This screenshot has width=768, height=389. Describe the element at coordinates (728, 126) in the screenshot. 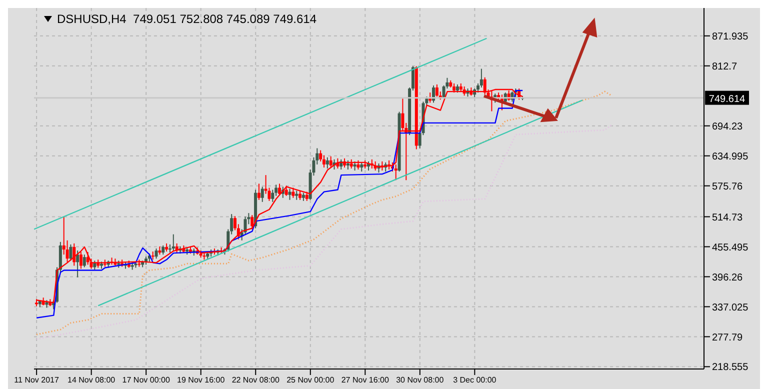

I see `y-tick-label: 694.23` at that location.